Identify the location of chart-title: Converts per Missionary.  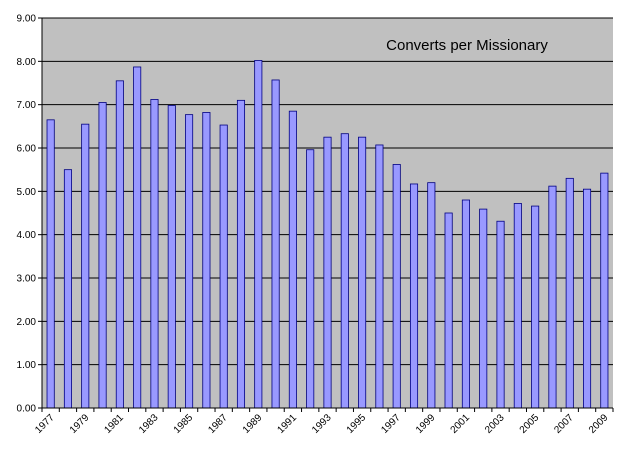
(467, 45).